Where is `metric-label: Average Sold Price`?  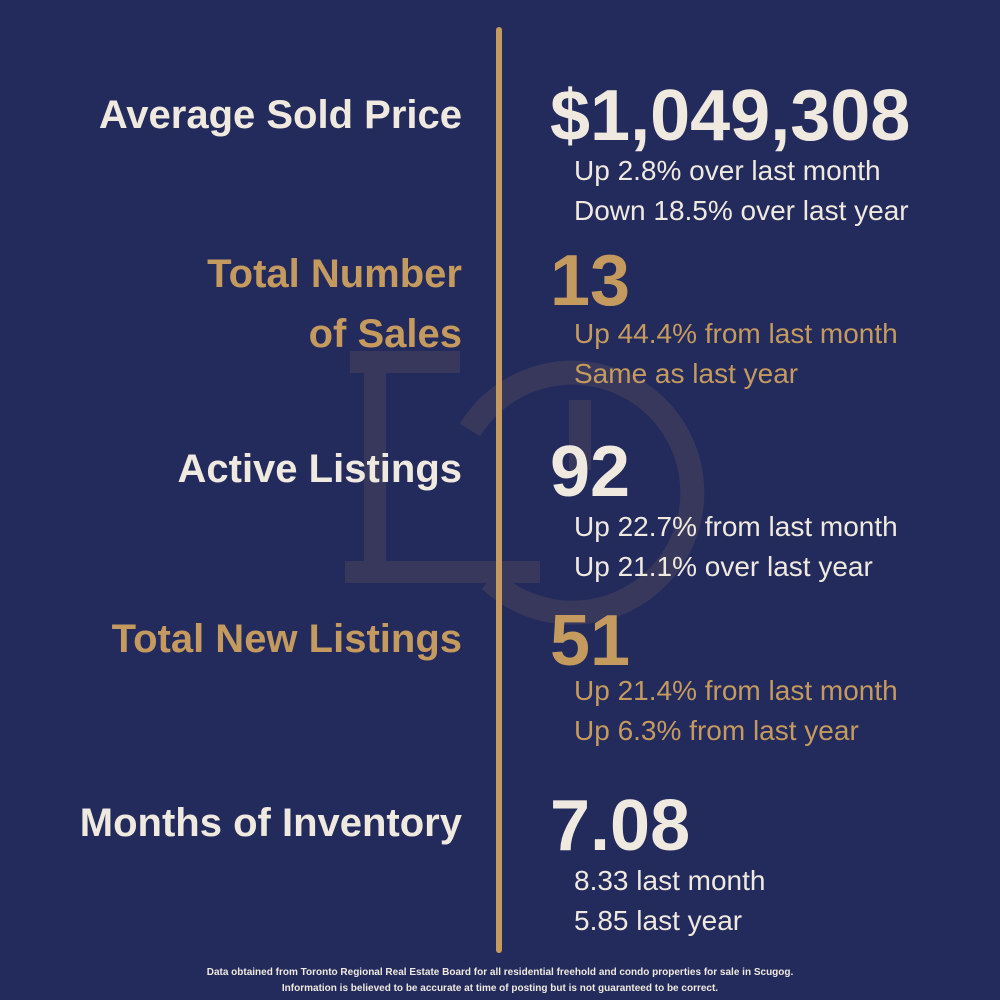
metric-label: Average Sold Price is located at coordinates (280, 115).